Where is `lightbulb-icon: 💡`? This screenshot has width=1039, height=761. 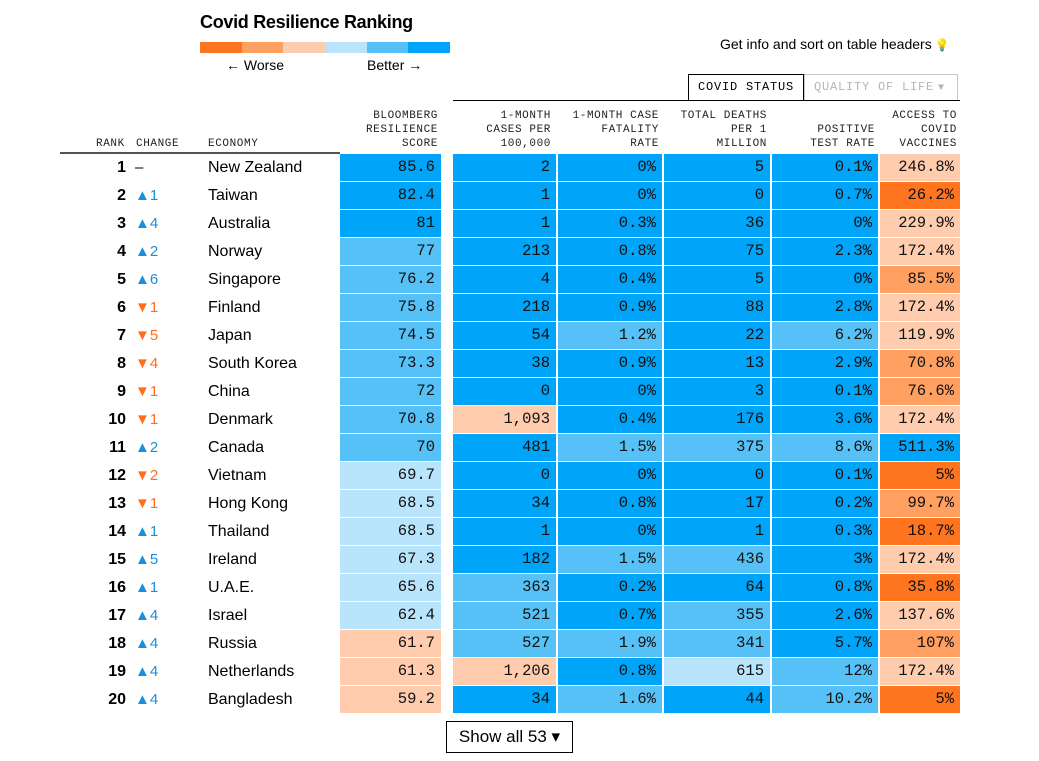
lightbulb-icon: 💡 is located at coordinates (942, 45).